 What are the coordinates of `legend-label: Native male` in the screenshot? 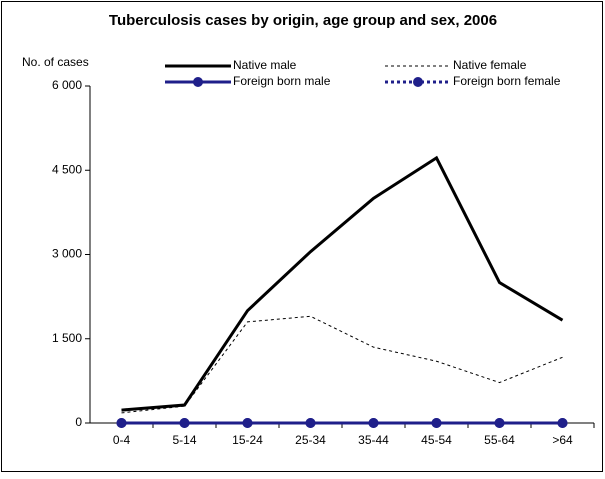 It's located at (265, 65).